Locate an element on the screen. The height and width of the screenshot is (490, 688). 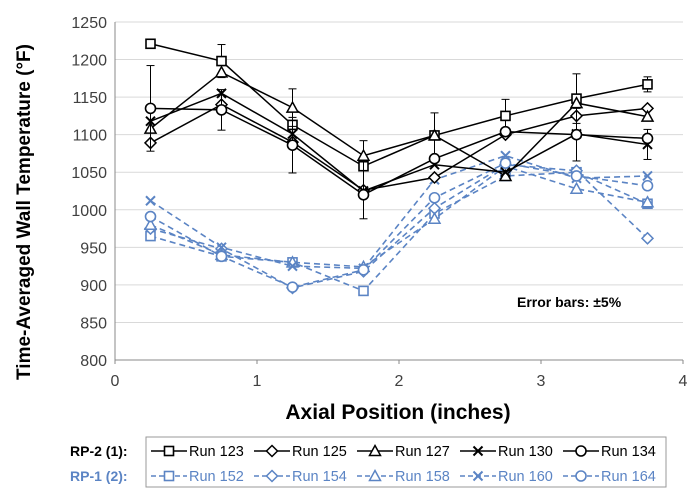
y-tick-label: 850 is located at coordinates (93, 323).